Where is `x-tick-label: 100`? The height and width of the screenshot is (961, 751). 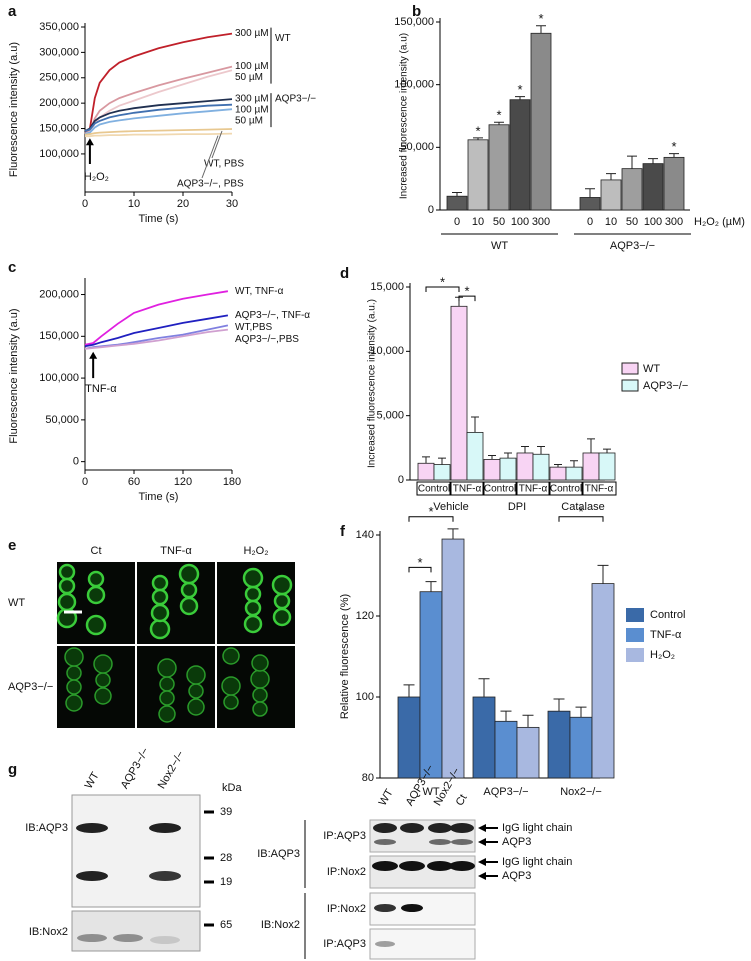 x-tick-label: 100 is located at coordinates (520, 222).